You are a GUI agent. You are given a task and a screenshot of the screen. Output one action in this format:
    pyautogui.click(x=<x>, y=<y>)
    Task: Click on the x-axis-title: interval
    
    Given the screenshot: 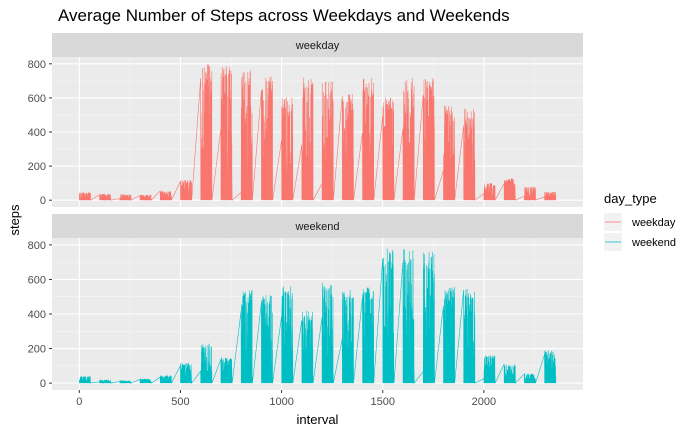 What is the action you would take?
    pyautogui.click(x=318, y=419)
    